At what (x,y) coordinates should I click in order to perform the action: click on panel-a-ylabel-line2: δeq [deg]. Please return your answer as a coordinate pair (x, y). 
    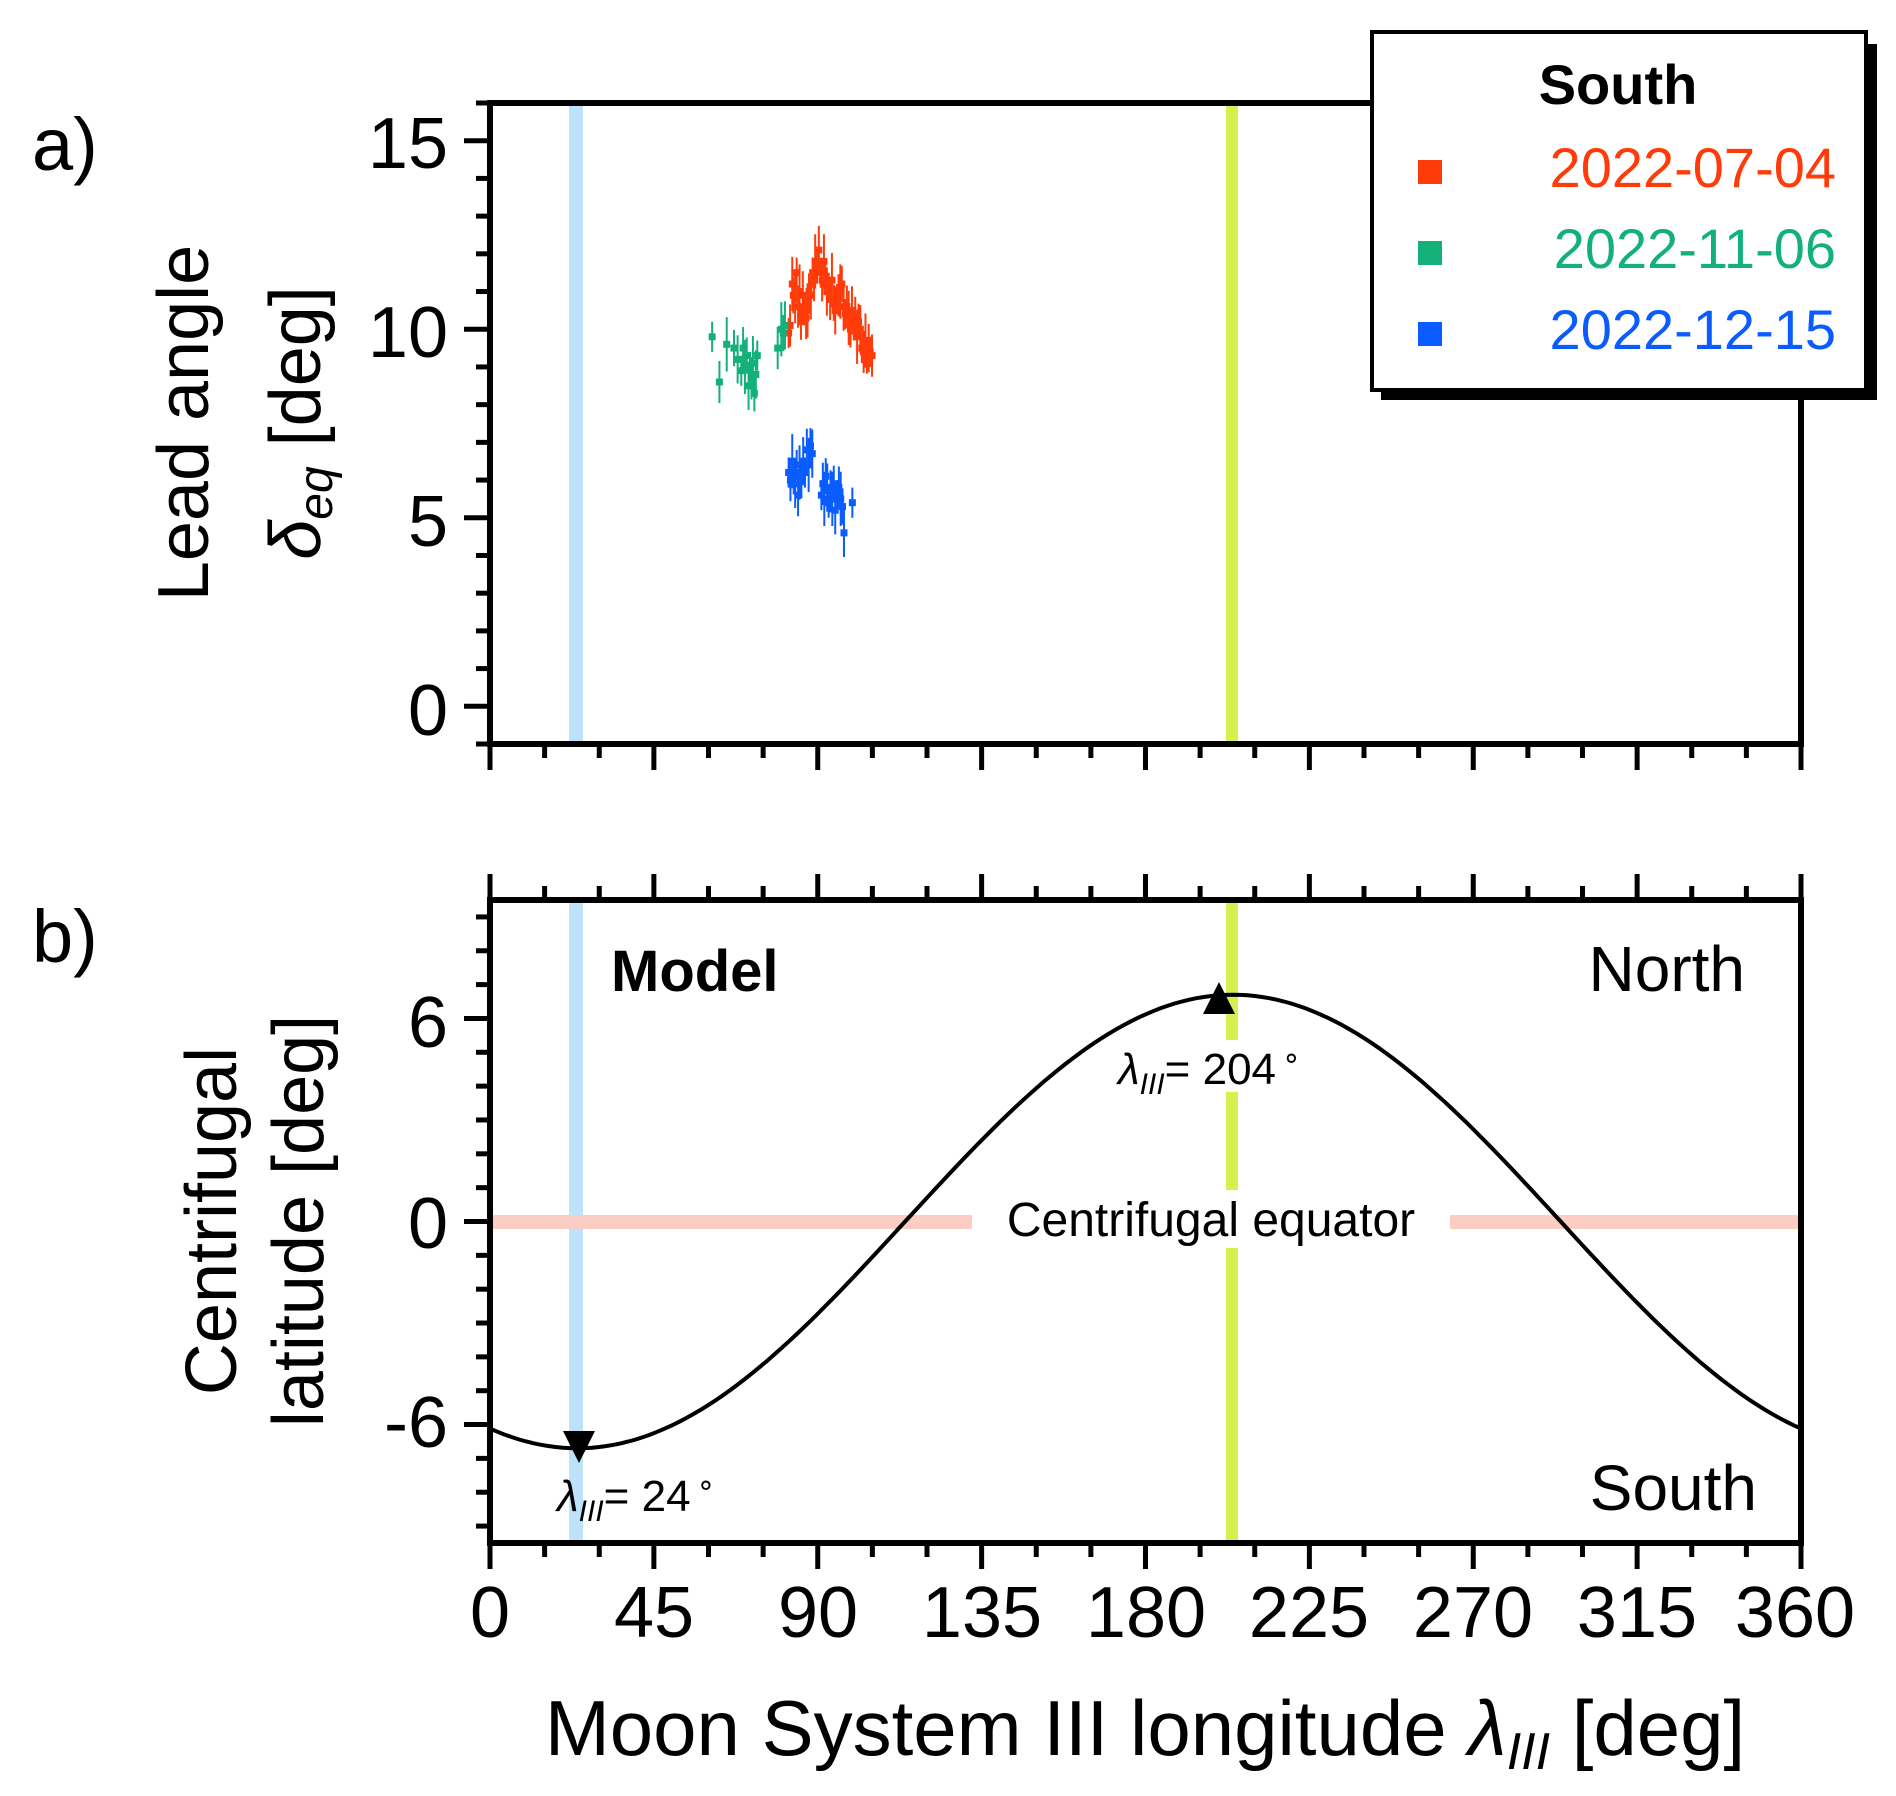
    Looking at the image, I should click on (299, 423).